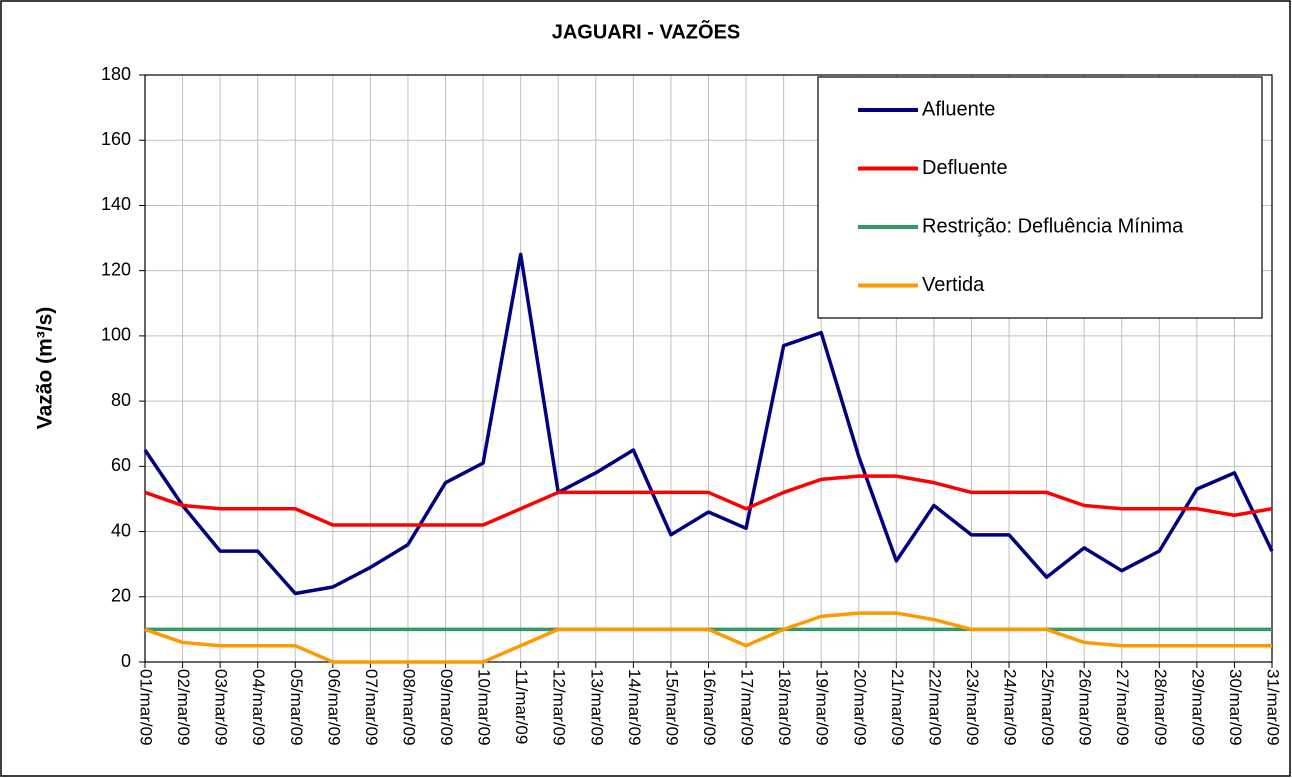 This screenshot has width=1292, height=778. What do you see at coordinates (446, 707) in the screenshot?
I see `x-tick-label: 09/mar/09` at bounding box center [446, 707].